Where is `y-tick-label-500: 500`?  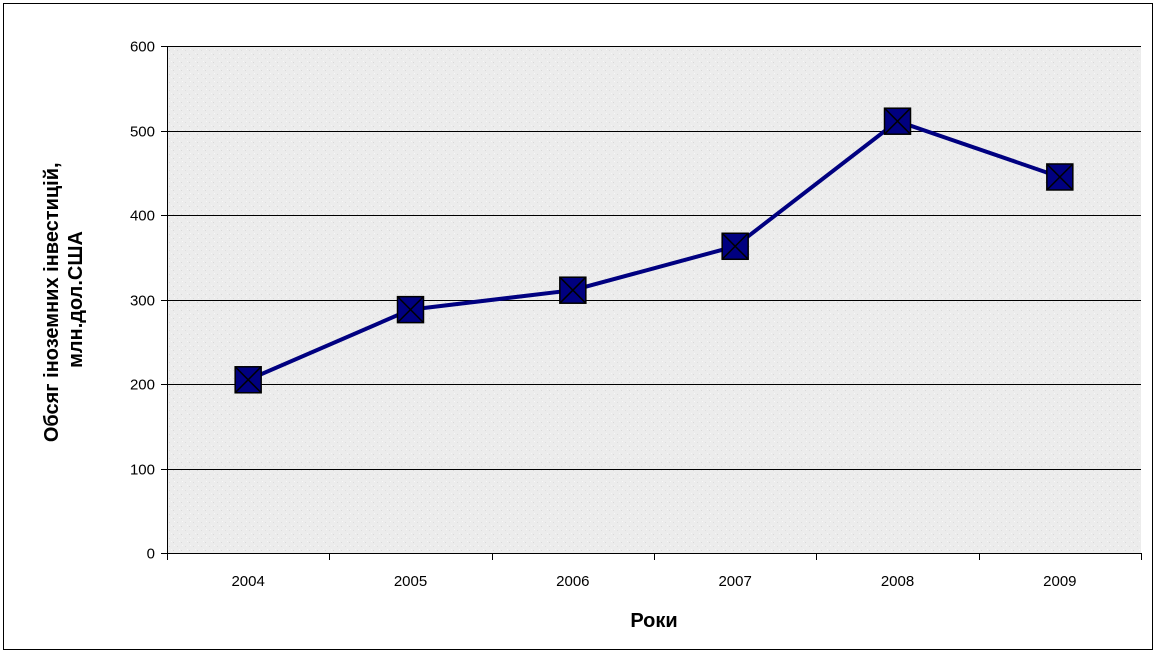 y-tick-label-500: 500 is located at coordinates (142, 132).